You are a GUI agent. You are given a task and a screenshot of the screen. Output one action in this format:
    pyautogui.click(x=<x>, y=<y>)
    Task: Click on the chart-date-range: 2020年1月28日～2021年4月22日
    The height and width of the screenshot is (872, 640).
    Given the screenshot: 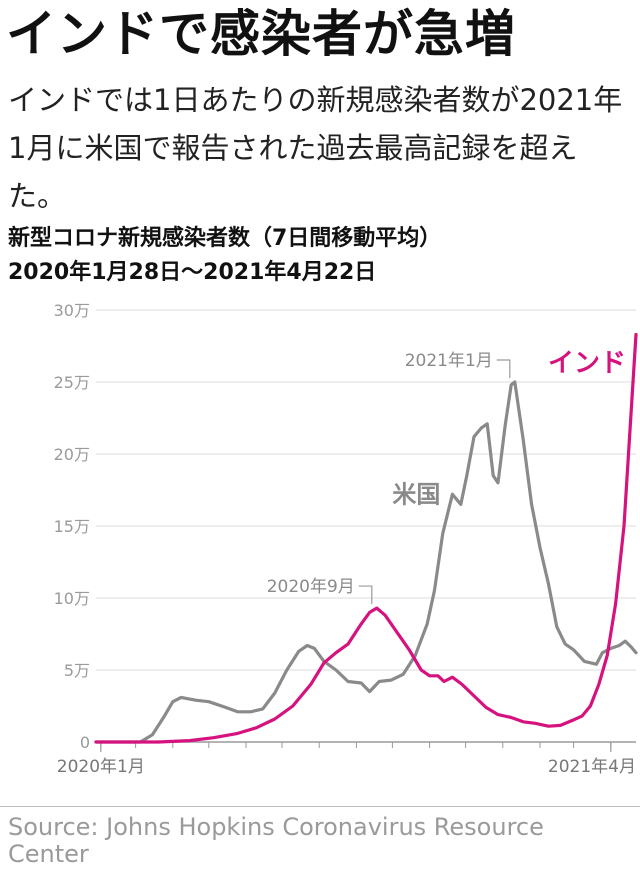 What is the action you would take?
    pyautogui.click(x=192, y=272)
    